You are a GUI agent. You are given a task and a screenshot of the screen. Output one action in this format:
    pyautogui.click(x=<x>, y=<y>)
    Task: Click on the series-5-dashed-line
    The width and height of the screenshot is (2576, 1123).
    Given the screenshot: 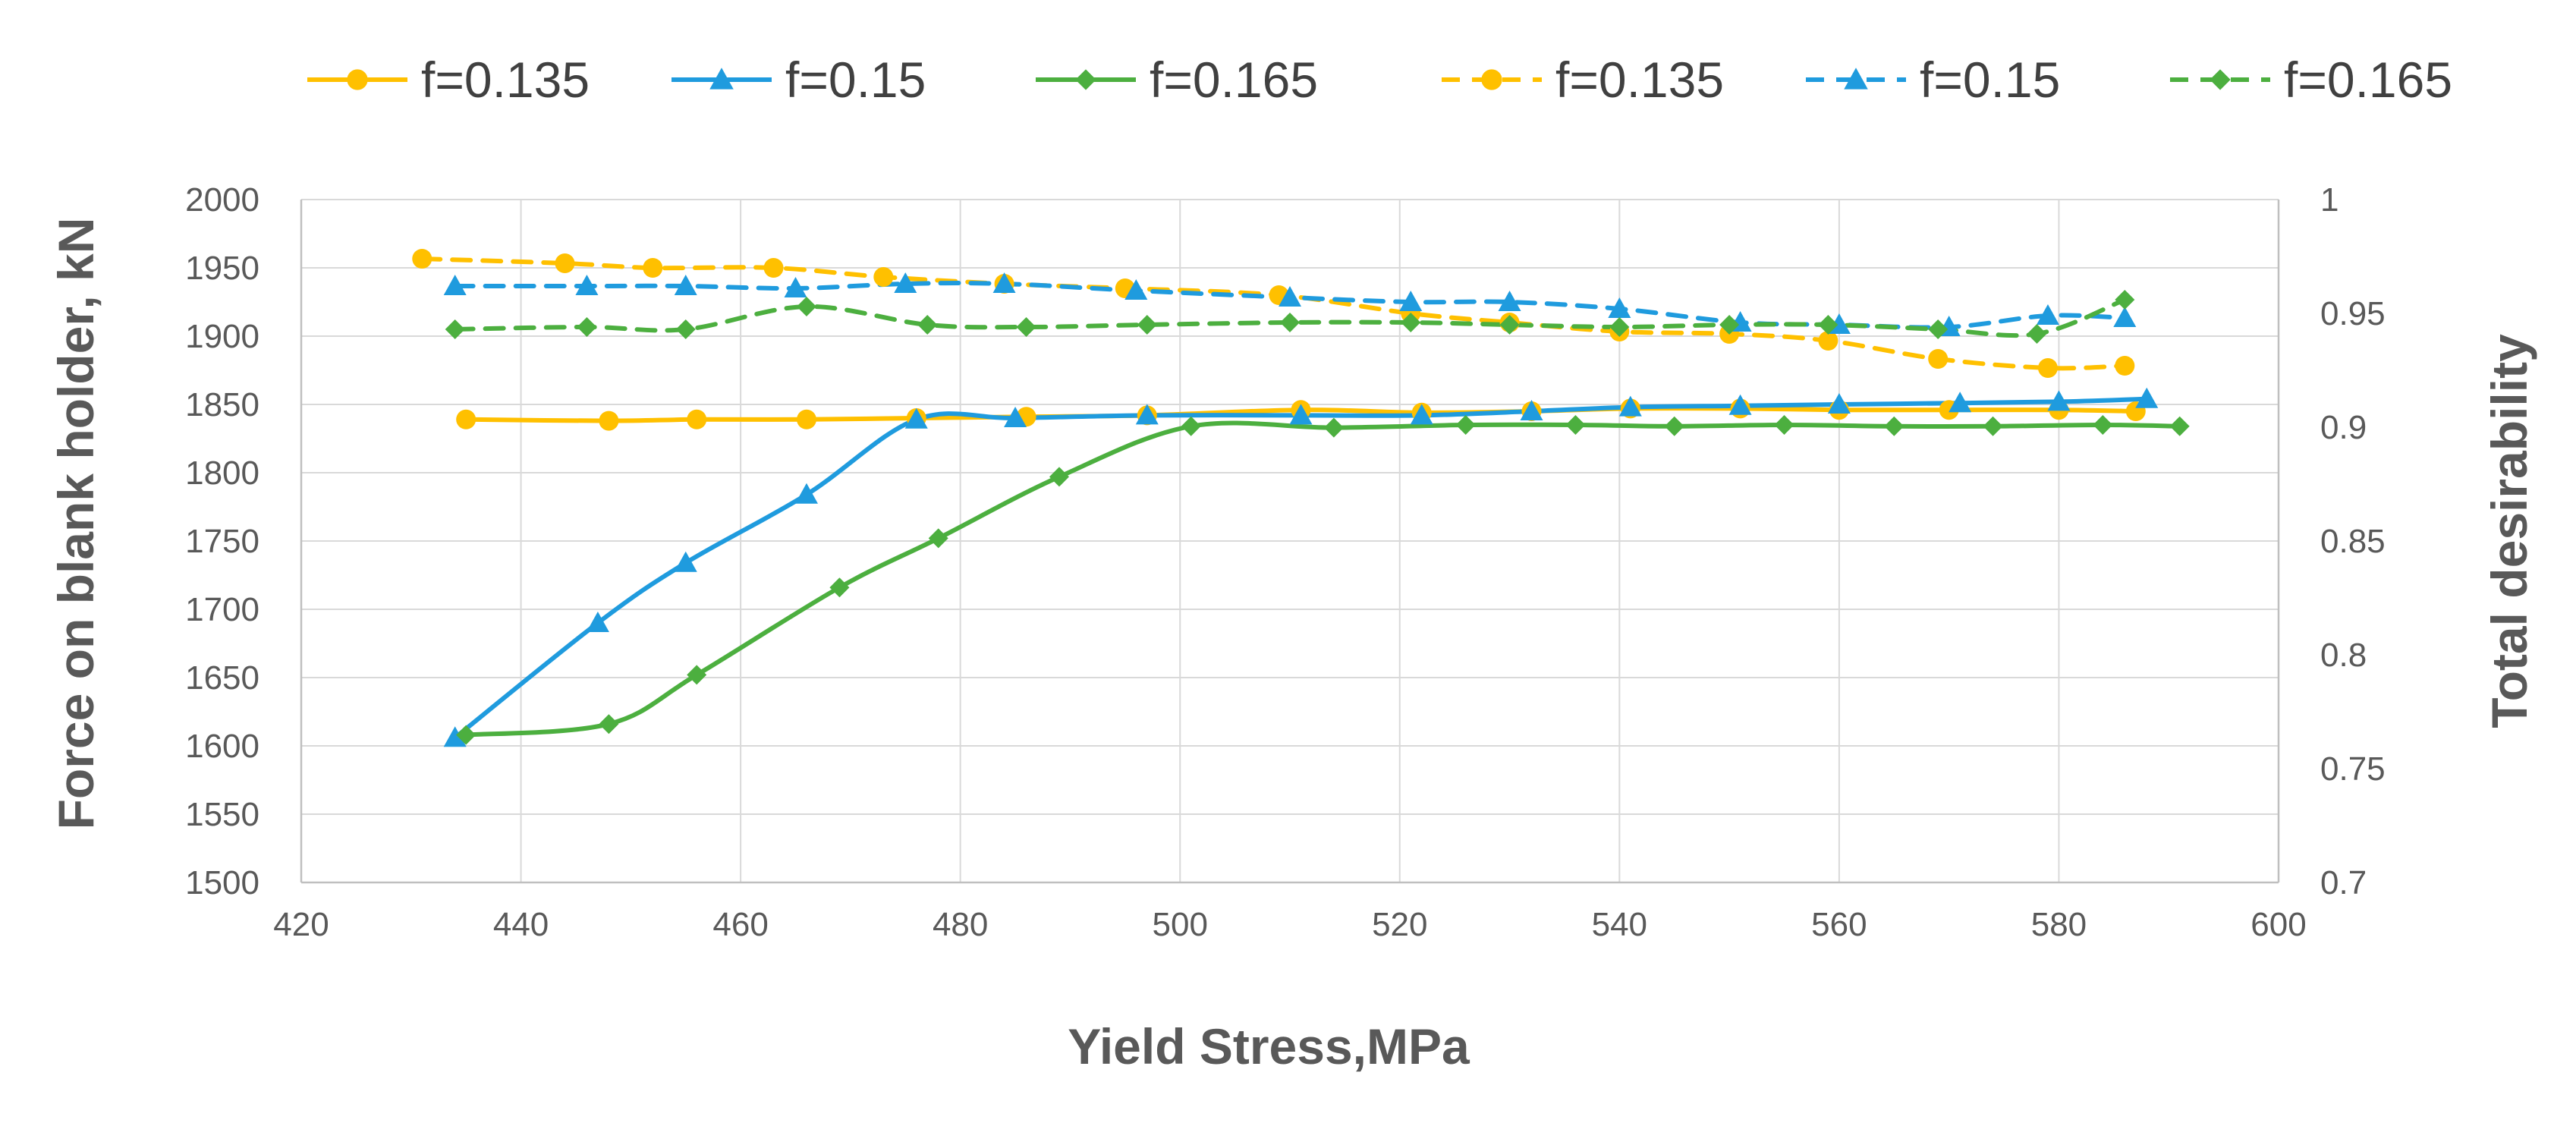 What is the action you would take?
    pyautogui.click(x=1290, y=317)
    